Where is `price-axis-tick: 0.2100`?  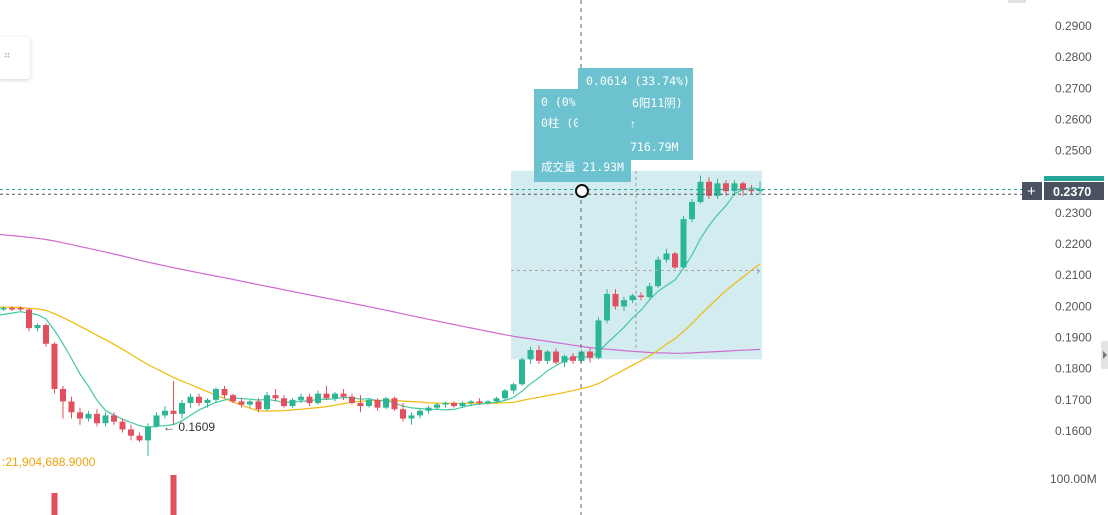
price-axis-tick: 0.2100 is located at coordinates (1073, 275).